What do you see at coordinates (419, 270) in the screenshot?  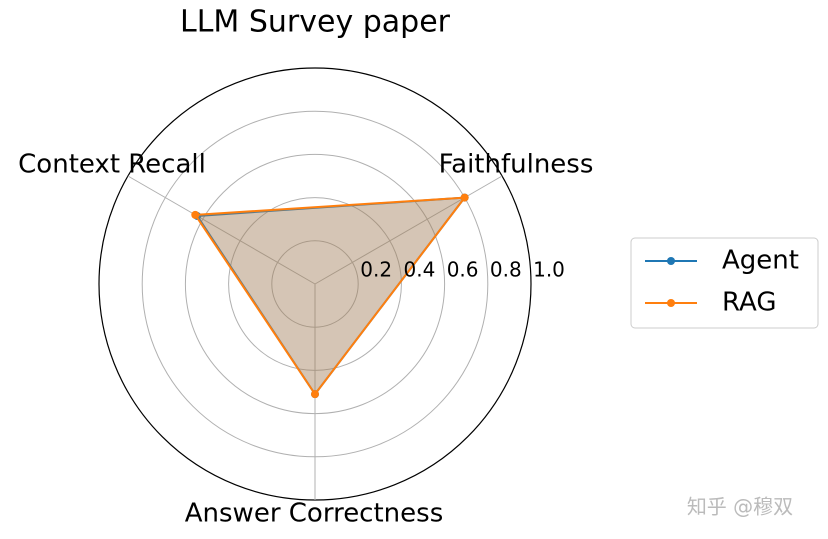 I see `r-tick-label: 0.4` at bounding box center [419, 270].